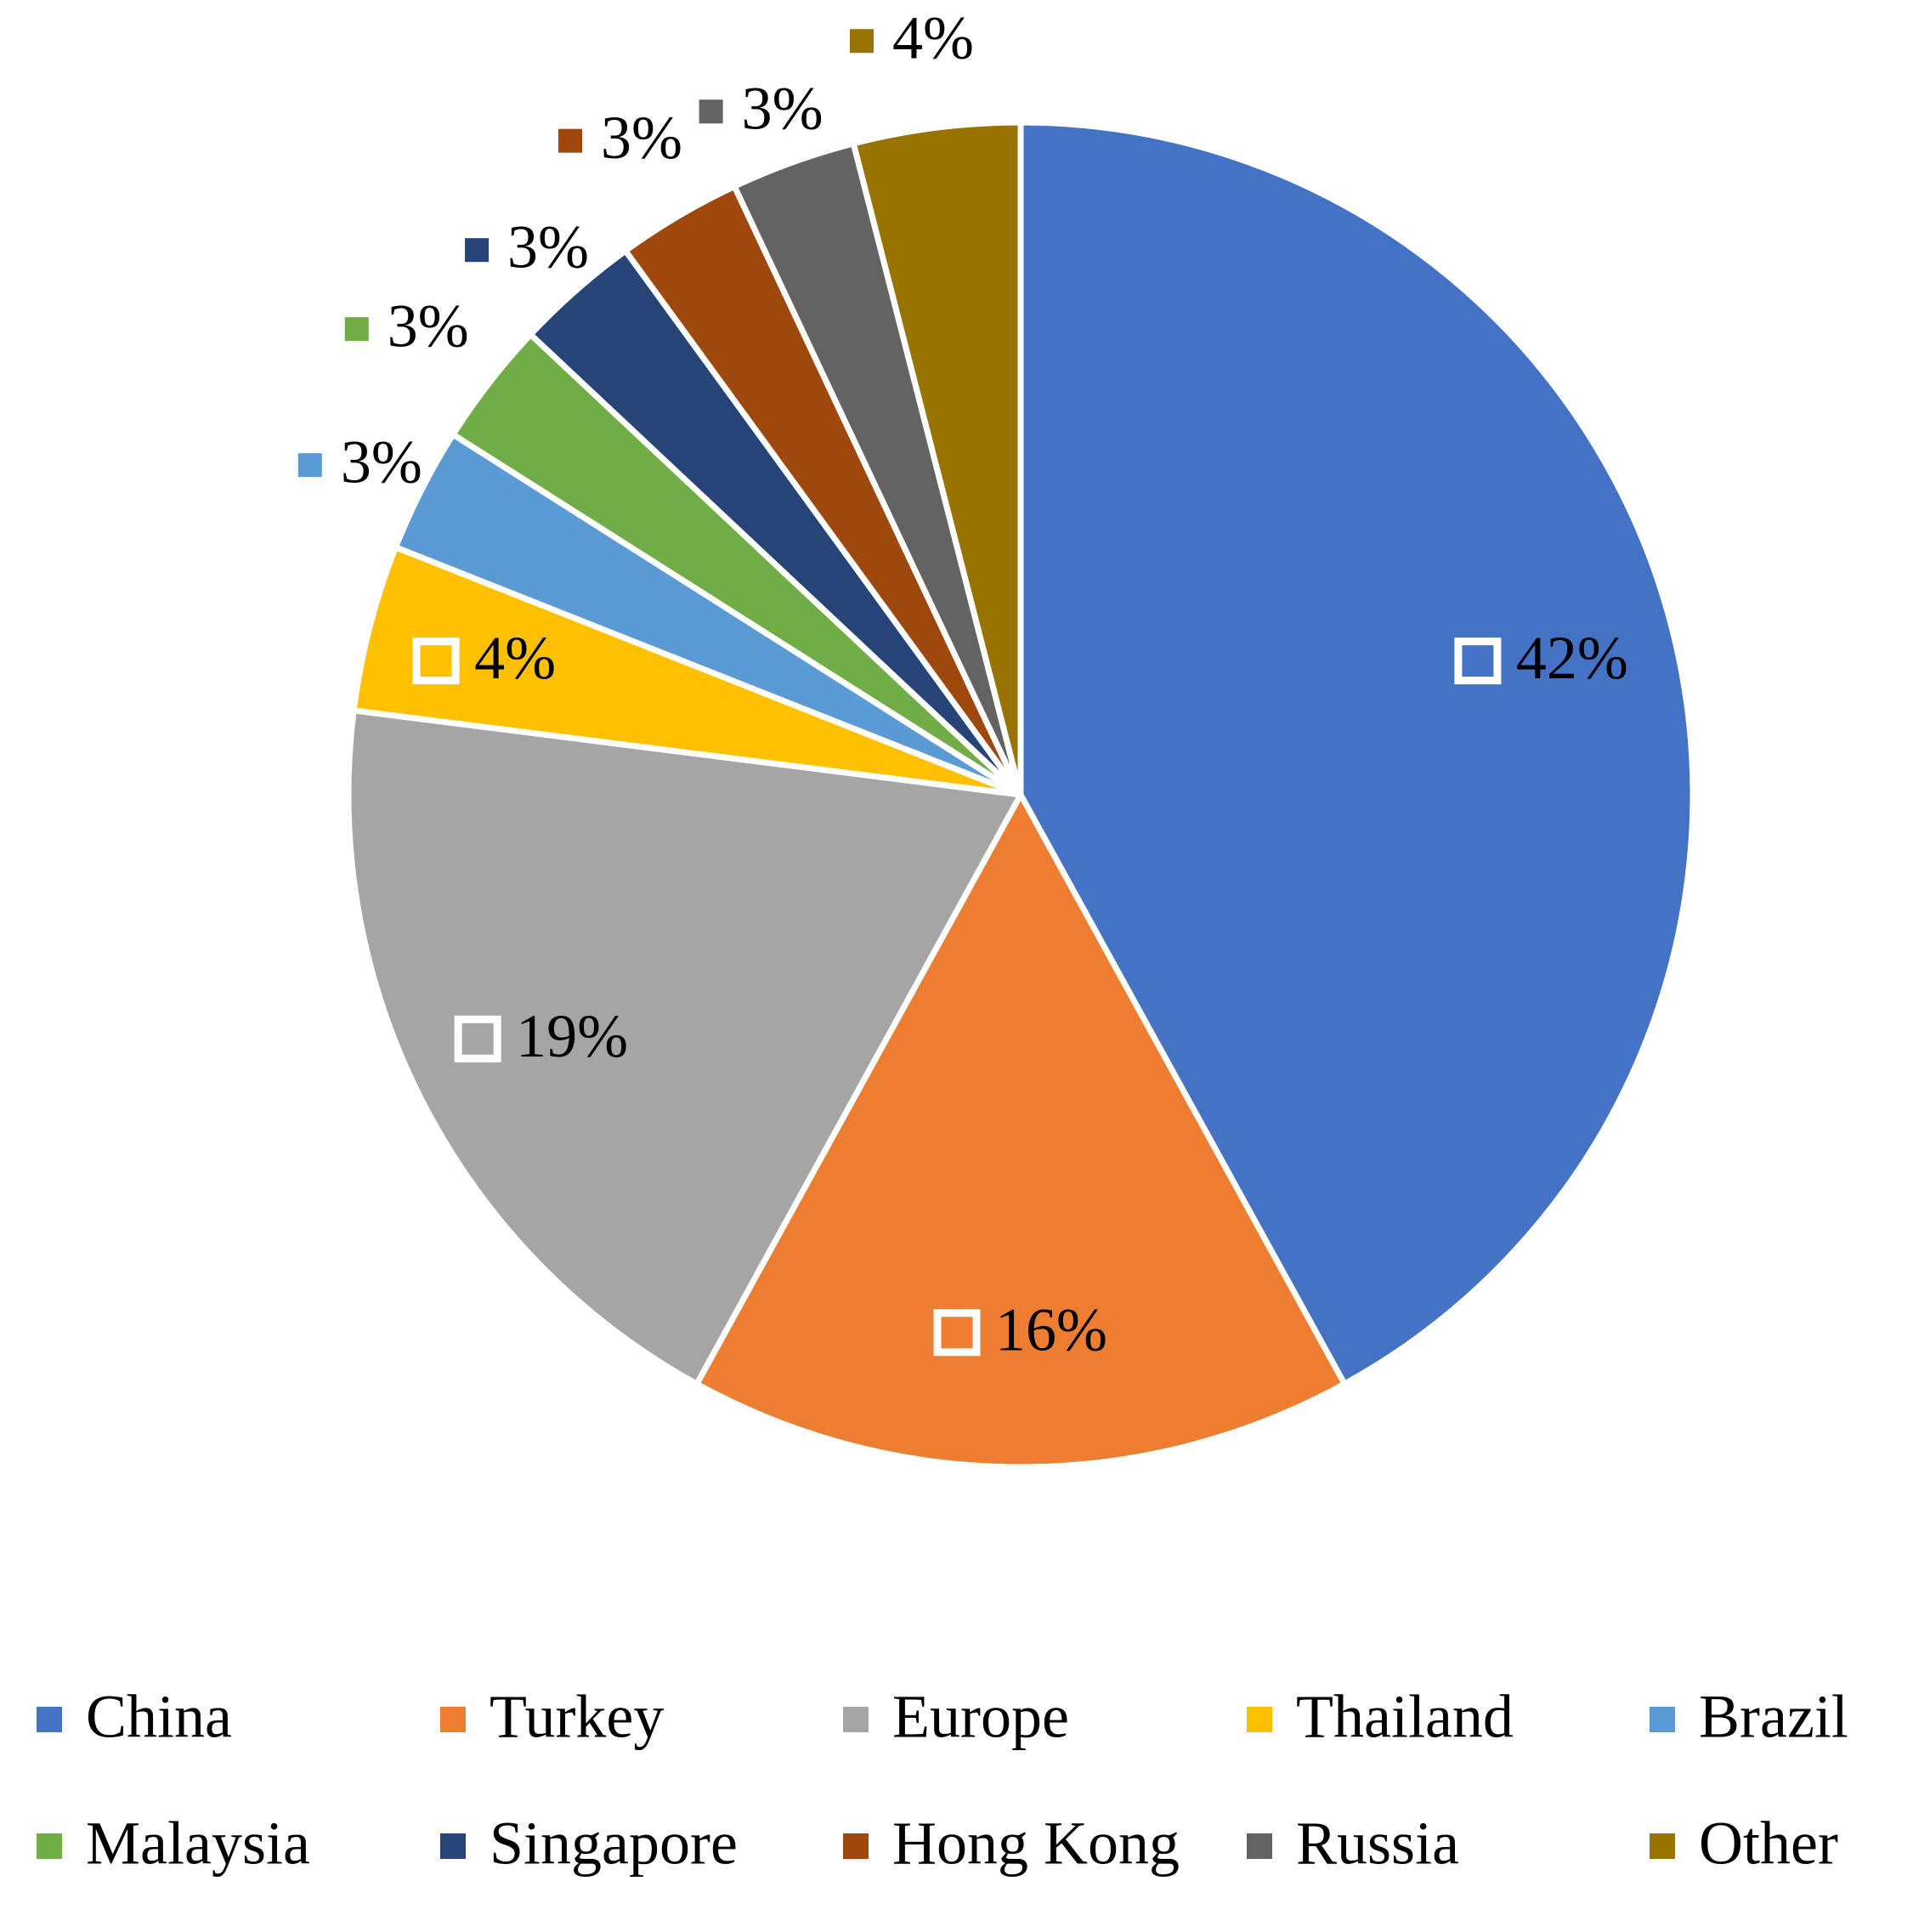 Image resolution: width=1913 pixels, height=1932 pixels. What do you see at coordinates (198, 1844) in the screenshot?
I see `legend-label: Malaysia` at bounding box center [198, 1844].